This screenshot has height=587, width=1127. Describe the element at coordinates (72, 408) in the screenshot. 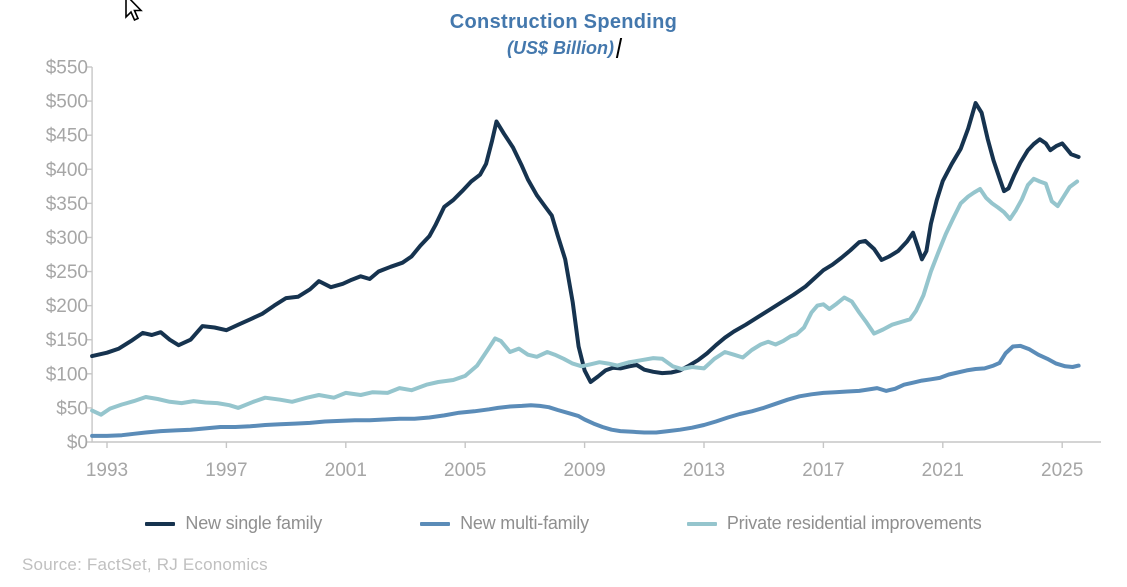

I see `y-tick-label: $50` at that location.